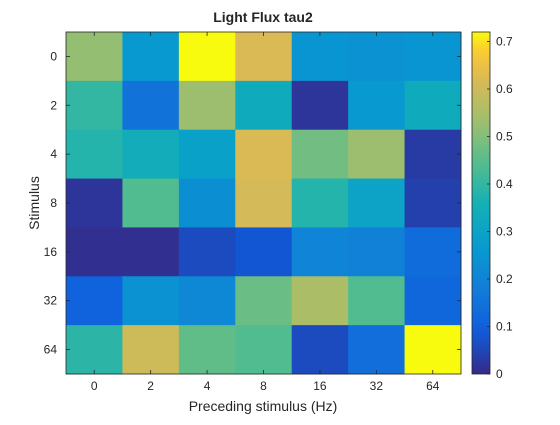  What do you see at coordinates (504, 137) in the screenshot?
I see `colorbar-tick-label: 0.5` at bounding box center [504, 137].